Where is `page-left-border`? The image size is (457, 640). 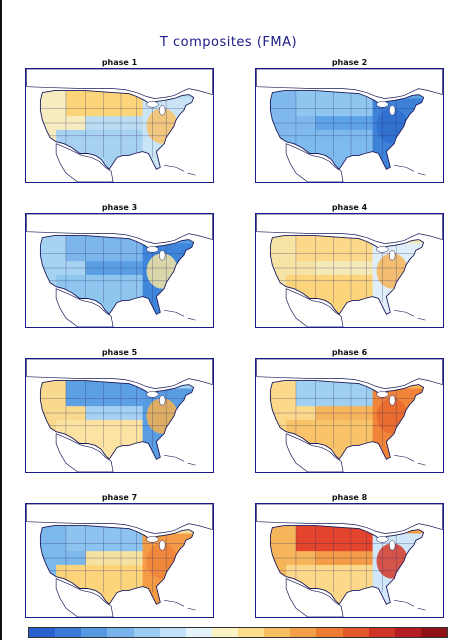 page-left-border is located at coordinates (1, 320).